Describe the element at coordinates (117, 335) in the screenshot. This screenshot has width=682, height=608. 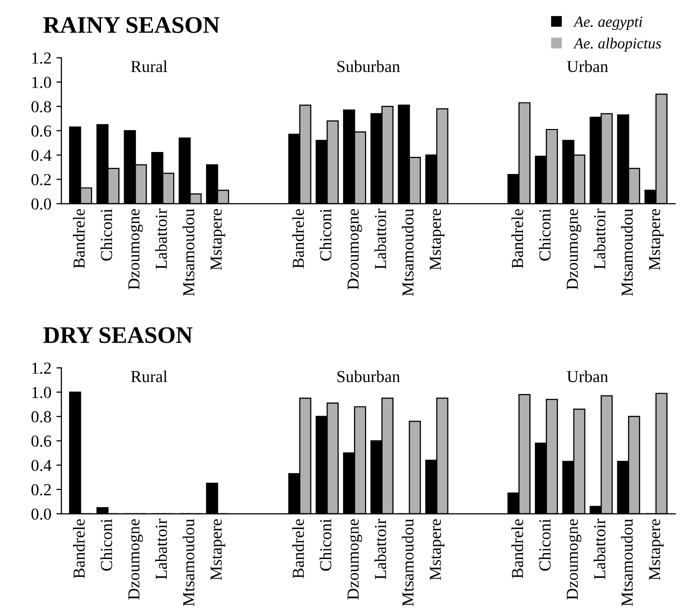
I see `chart-title: DRY SEASON` at that location.